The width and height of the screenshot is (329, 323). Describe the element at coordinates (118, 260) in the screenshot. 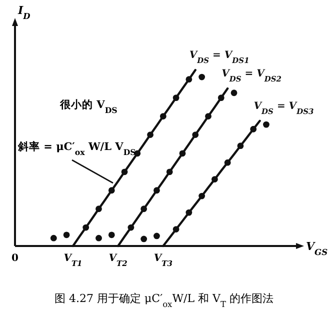

I see `x-tick-label: V$_{T2}$` at that location.